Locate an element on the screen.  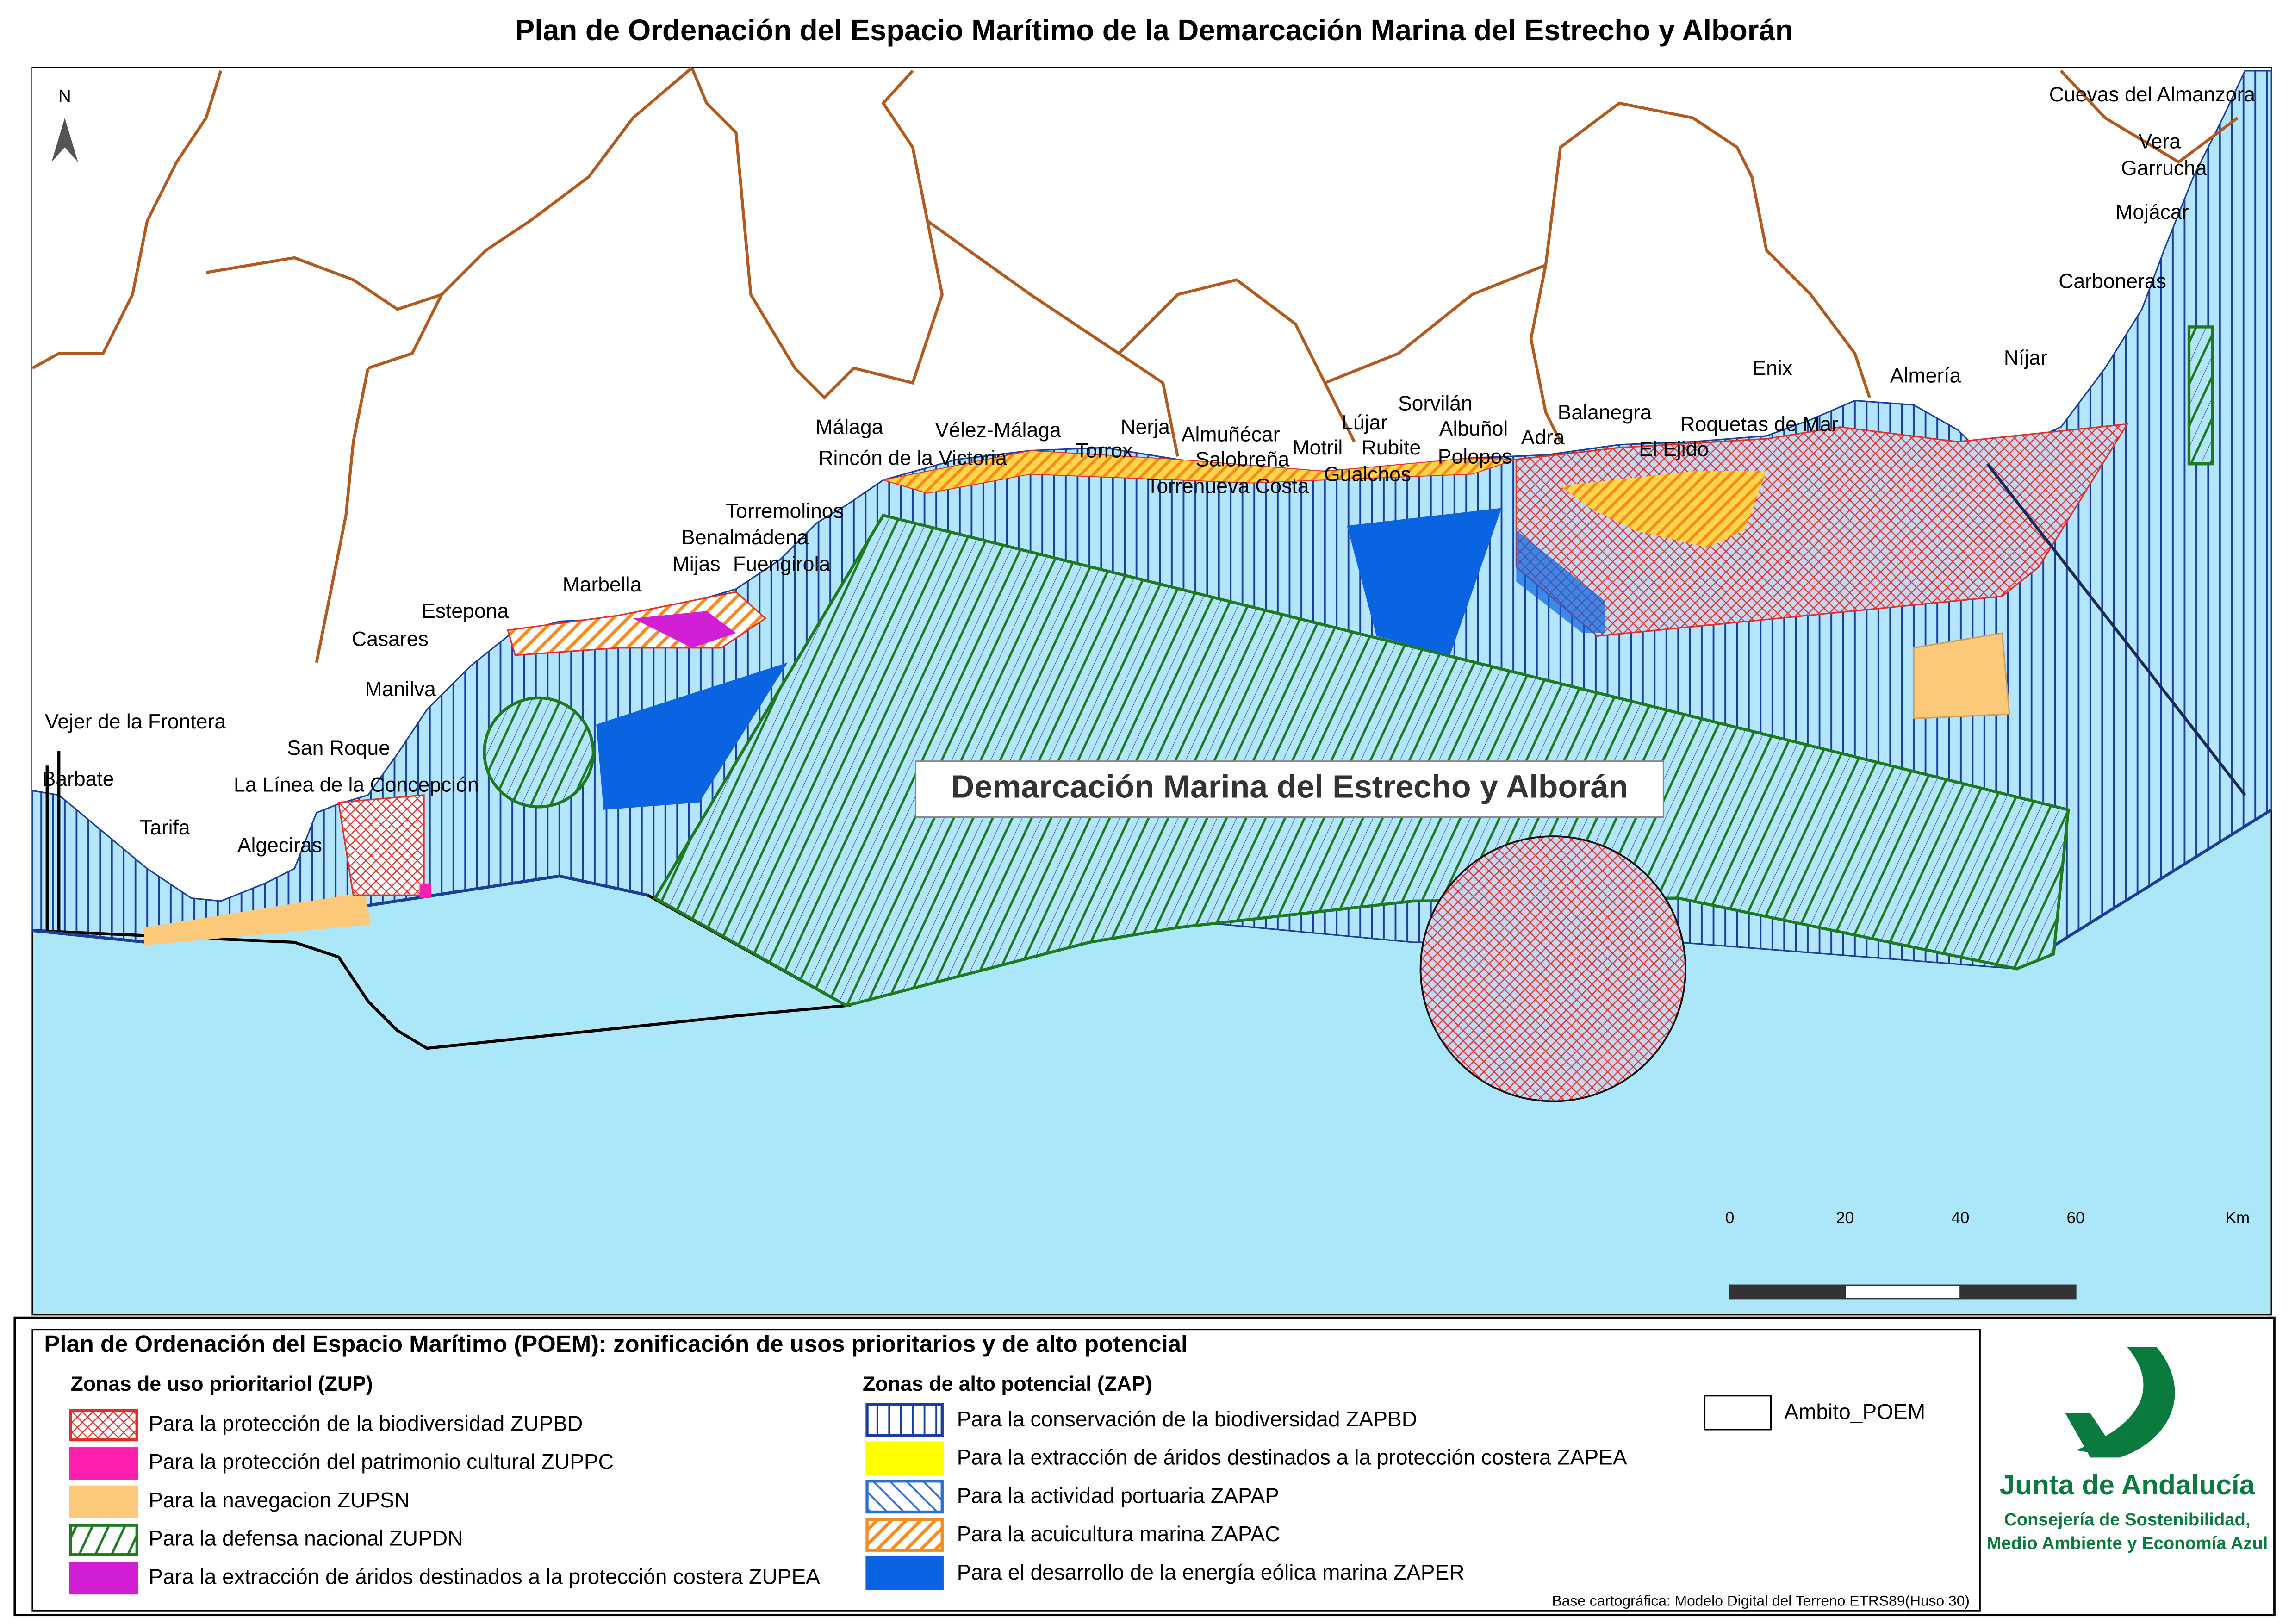
place-label: Málaga is located at coordinates (849, 427).